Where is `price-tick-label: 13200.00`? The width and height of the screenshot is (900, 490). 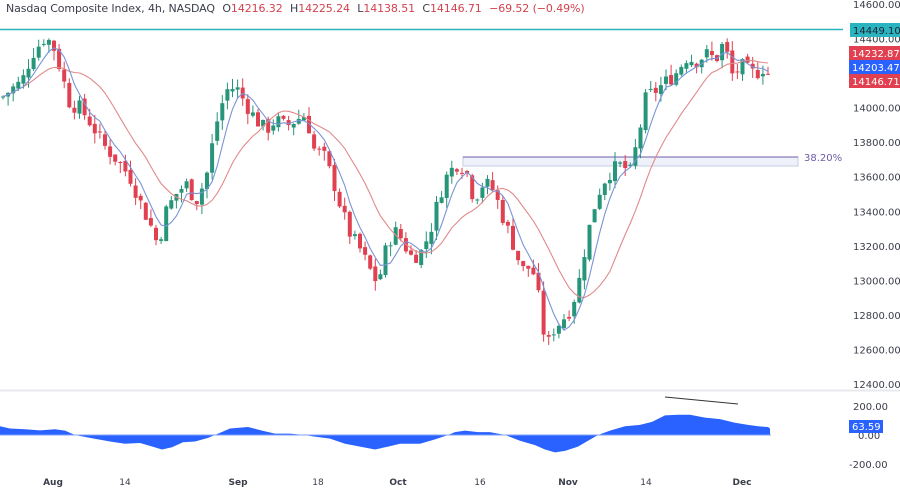 price-tick-label: 13200.00 is located at coordinates (876, 247).